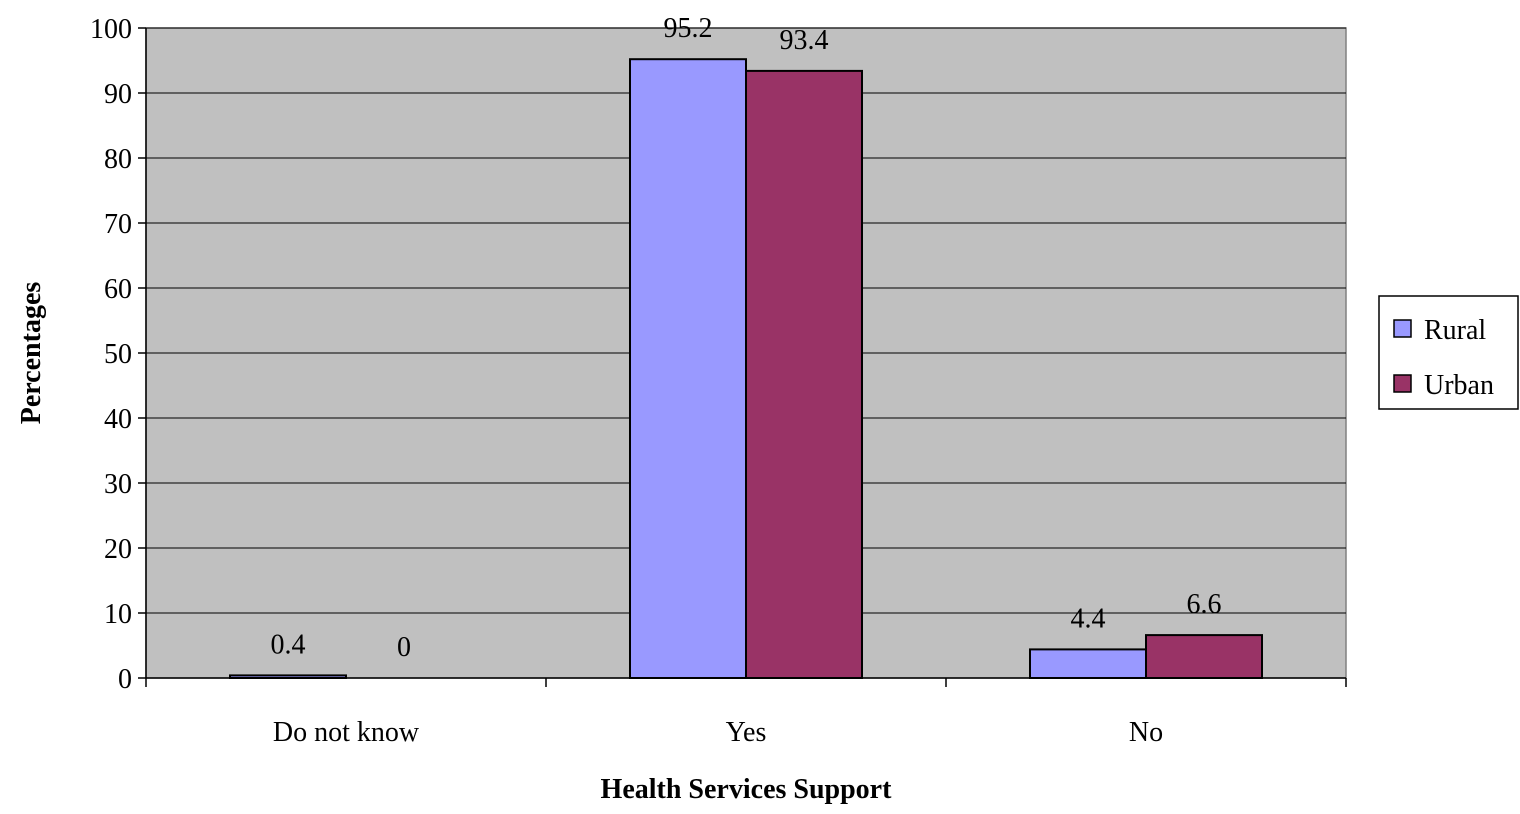 Image resolution: width=1520 pixels, height=814 pixels. What do you see at coordinates (1459, 385) in the screenshot?
I see `legend-label-urban: Urban` at bounding box center [1459, 385].